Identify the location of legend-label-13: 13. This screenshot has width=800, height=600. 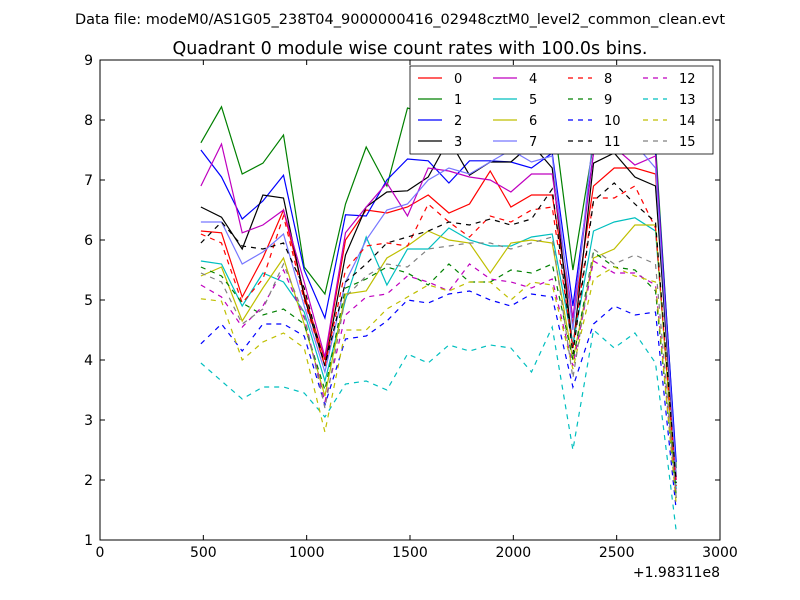
(687, 100).